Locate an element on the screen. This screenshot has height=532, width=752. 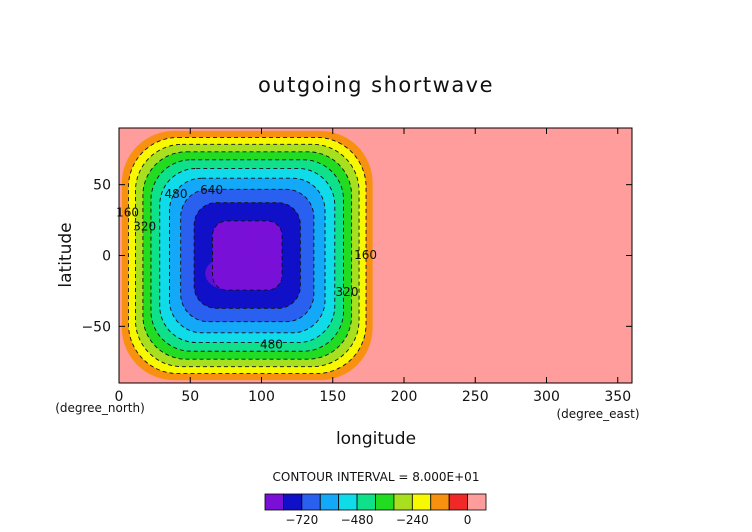
y-axis-label: latitude is located at coordinates (66, 254).